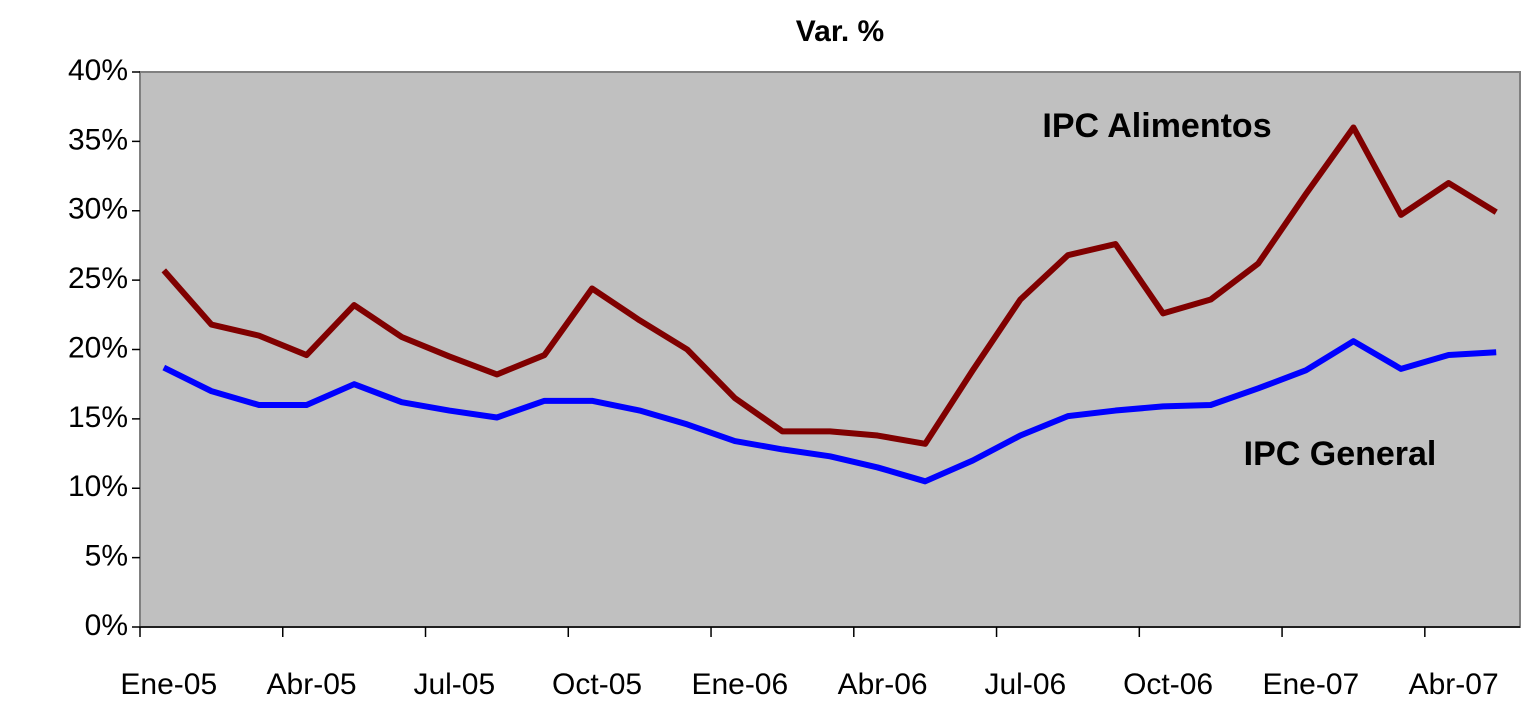  I want to click on y-tick-label: 20%, so click(98, 347).